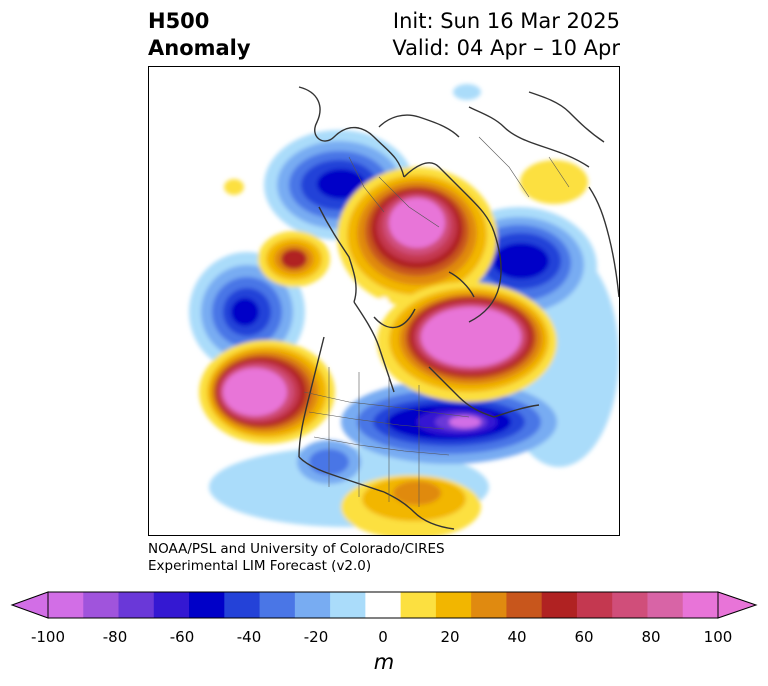 The image size is (768, 686). I want to click on colorbar-ticks: -100 -80 -60 -40 -20 0 20 40 60 80 100, so click(384, 638).